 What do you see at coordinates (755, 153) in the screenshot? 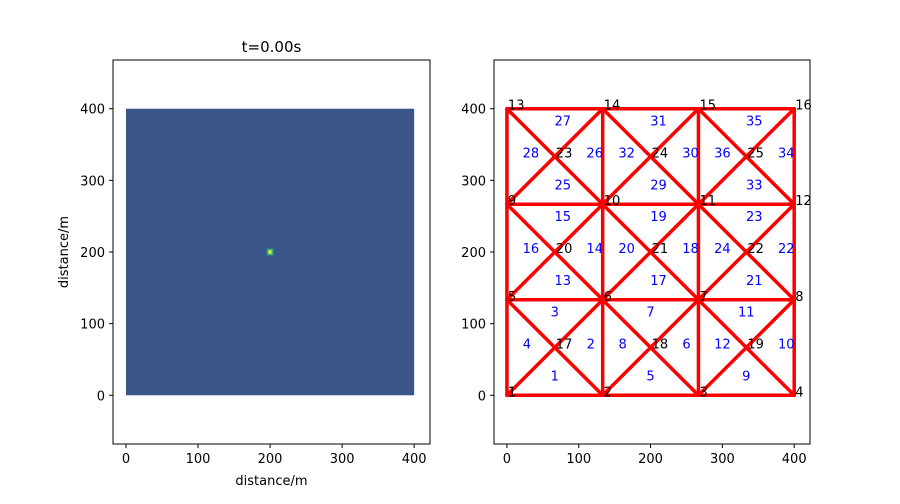
I see `node-label: 25` at bounding box center [755, 153].